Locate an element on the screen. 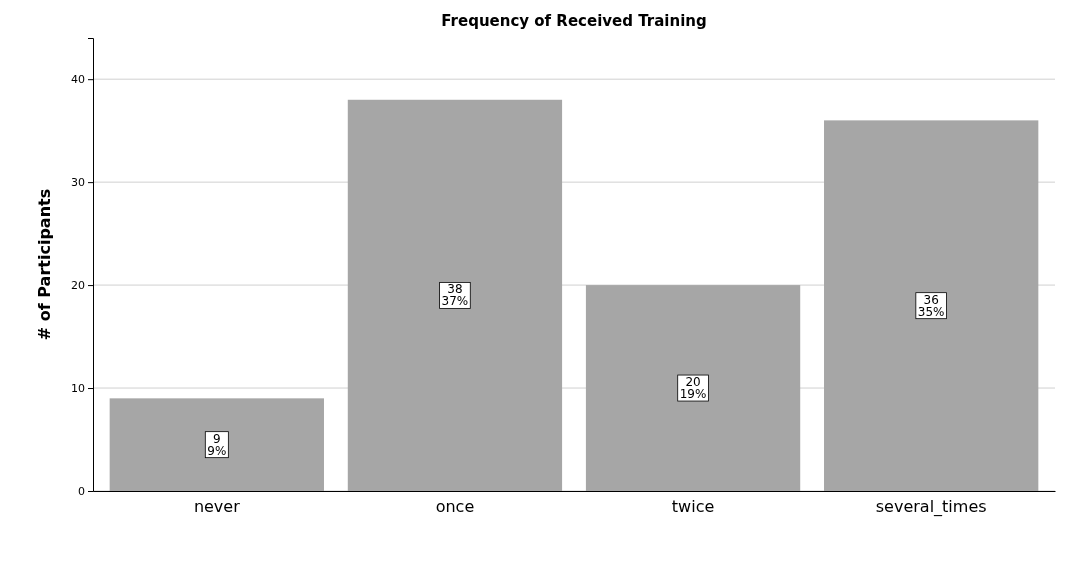 Image resolution: width=1085 pixels, height=562 pixels. data-label: 9 9% is located at coordinates (217, 444).